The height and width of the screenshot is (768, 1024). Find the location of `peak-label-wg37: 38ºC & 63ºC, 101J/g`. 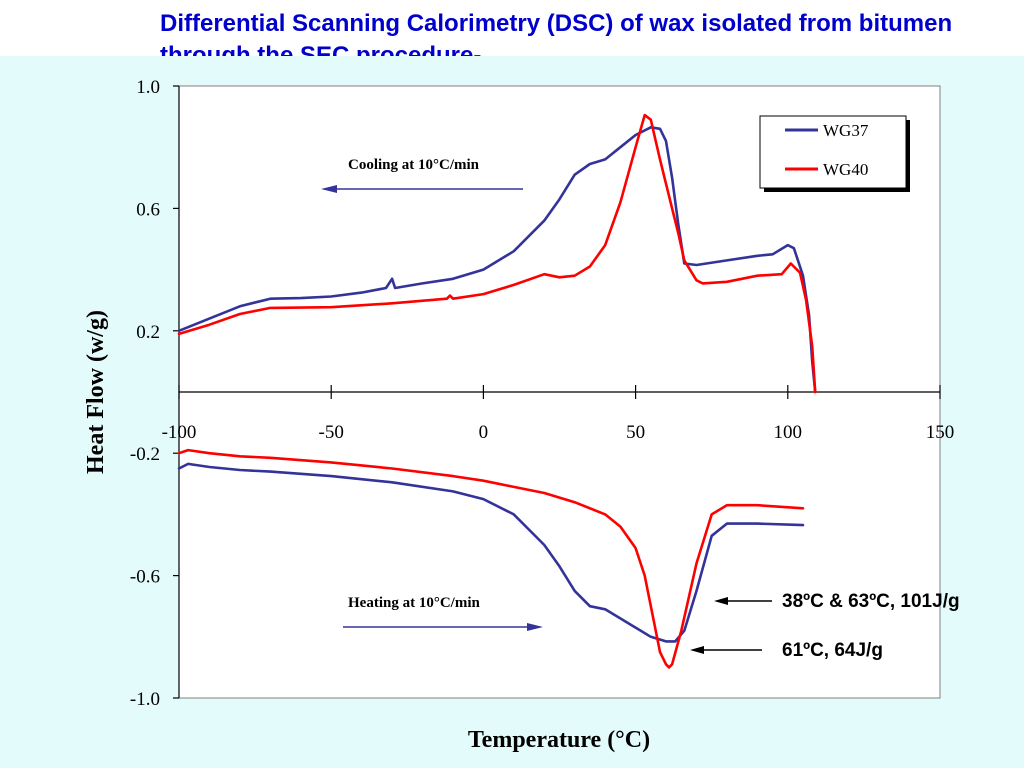

peak-label-wg37: 38ºC & 63ºC, 101J/g is located at coordinates (871, 601).